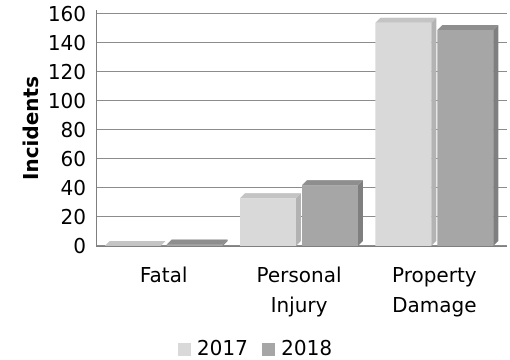 The height and width of the screenshot is (360, 510). I want to click on y-tick-label: 140, so click(67, 43).